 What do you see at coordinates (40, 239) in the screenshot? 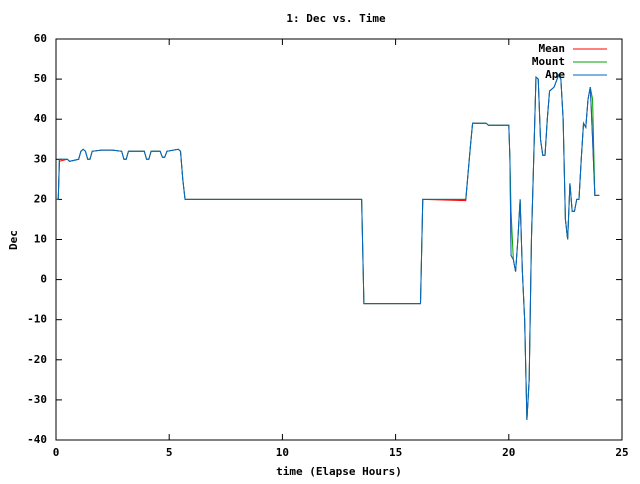
I see `y-tick-label: 10` at bounding box center [40, 239].